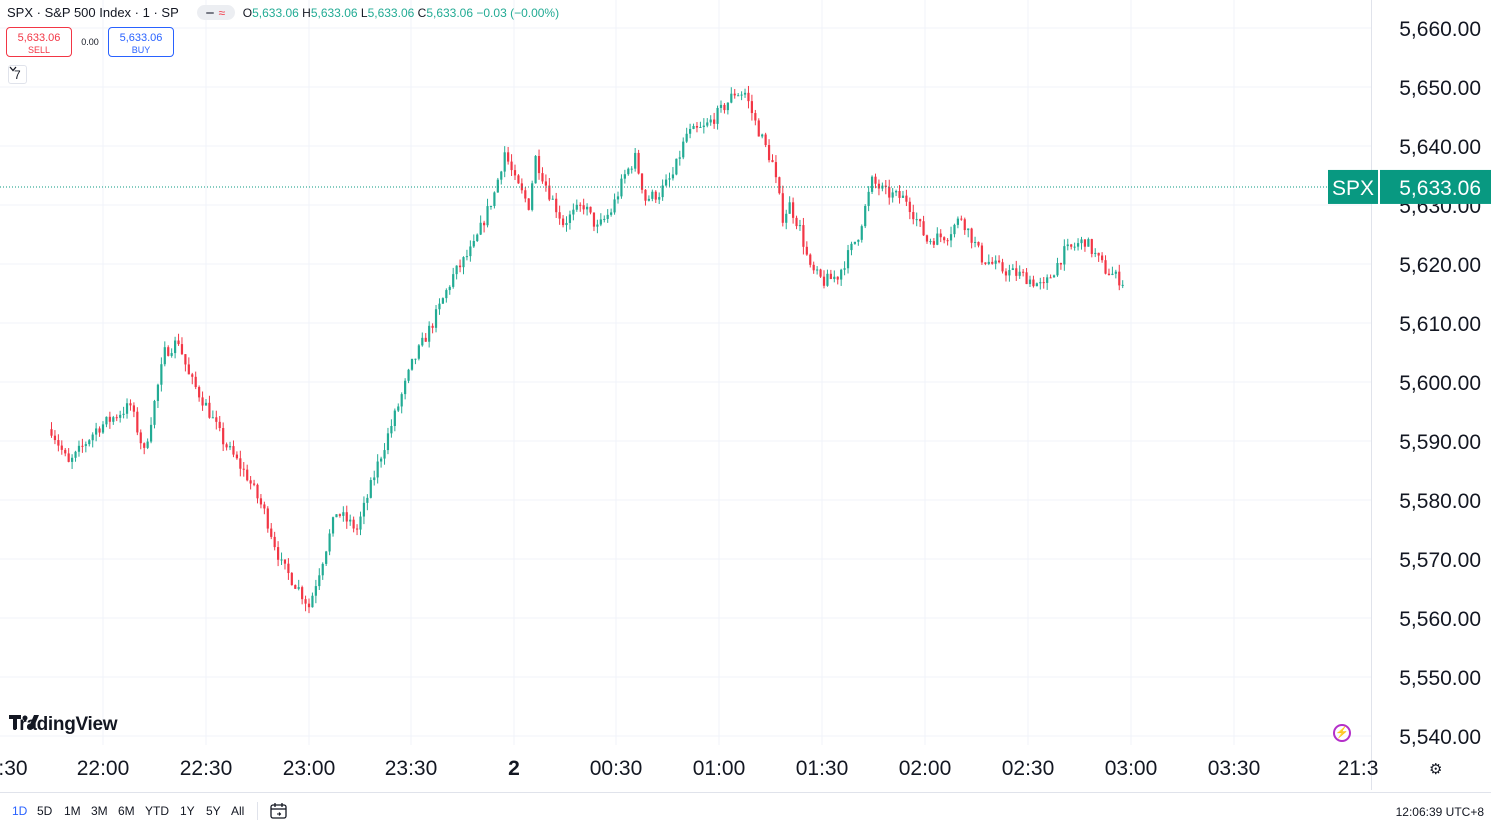 The image size is (1491, 828). What do you see at coordinates (99, 811) in the screenshot?
I see `range-3m: 3M` at bounding box center [99, 811].